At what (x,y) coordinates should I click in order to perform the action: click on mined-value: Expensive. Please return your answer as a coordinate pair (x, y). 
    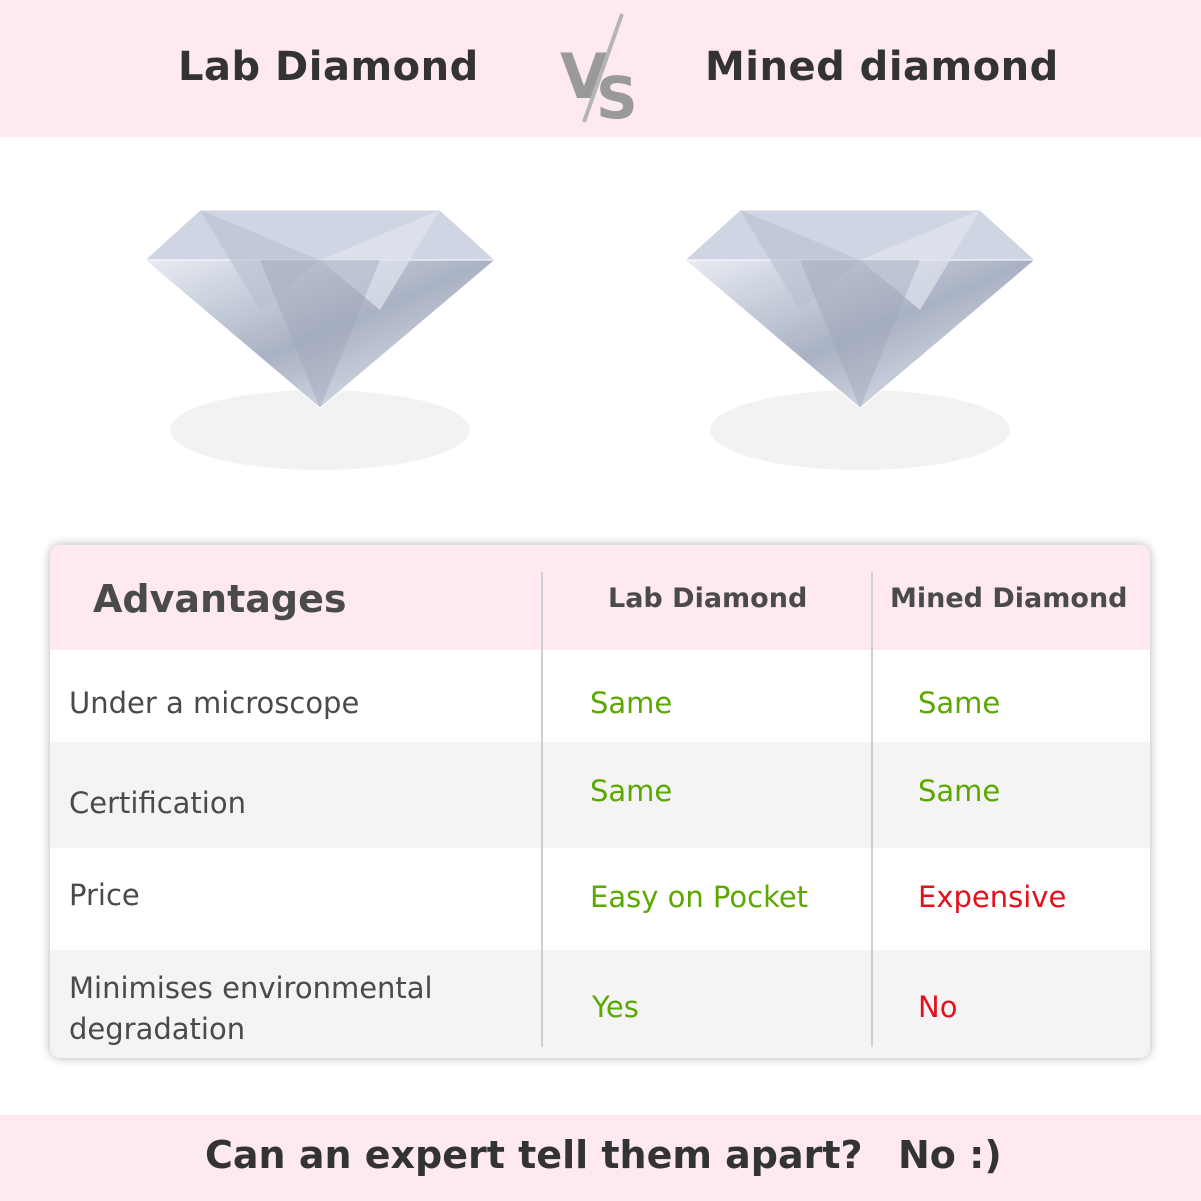
    Looking at the image, I should click on (992, 897).